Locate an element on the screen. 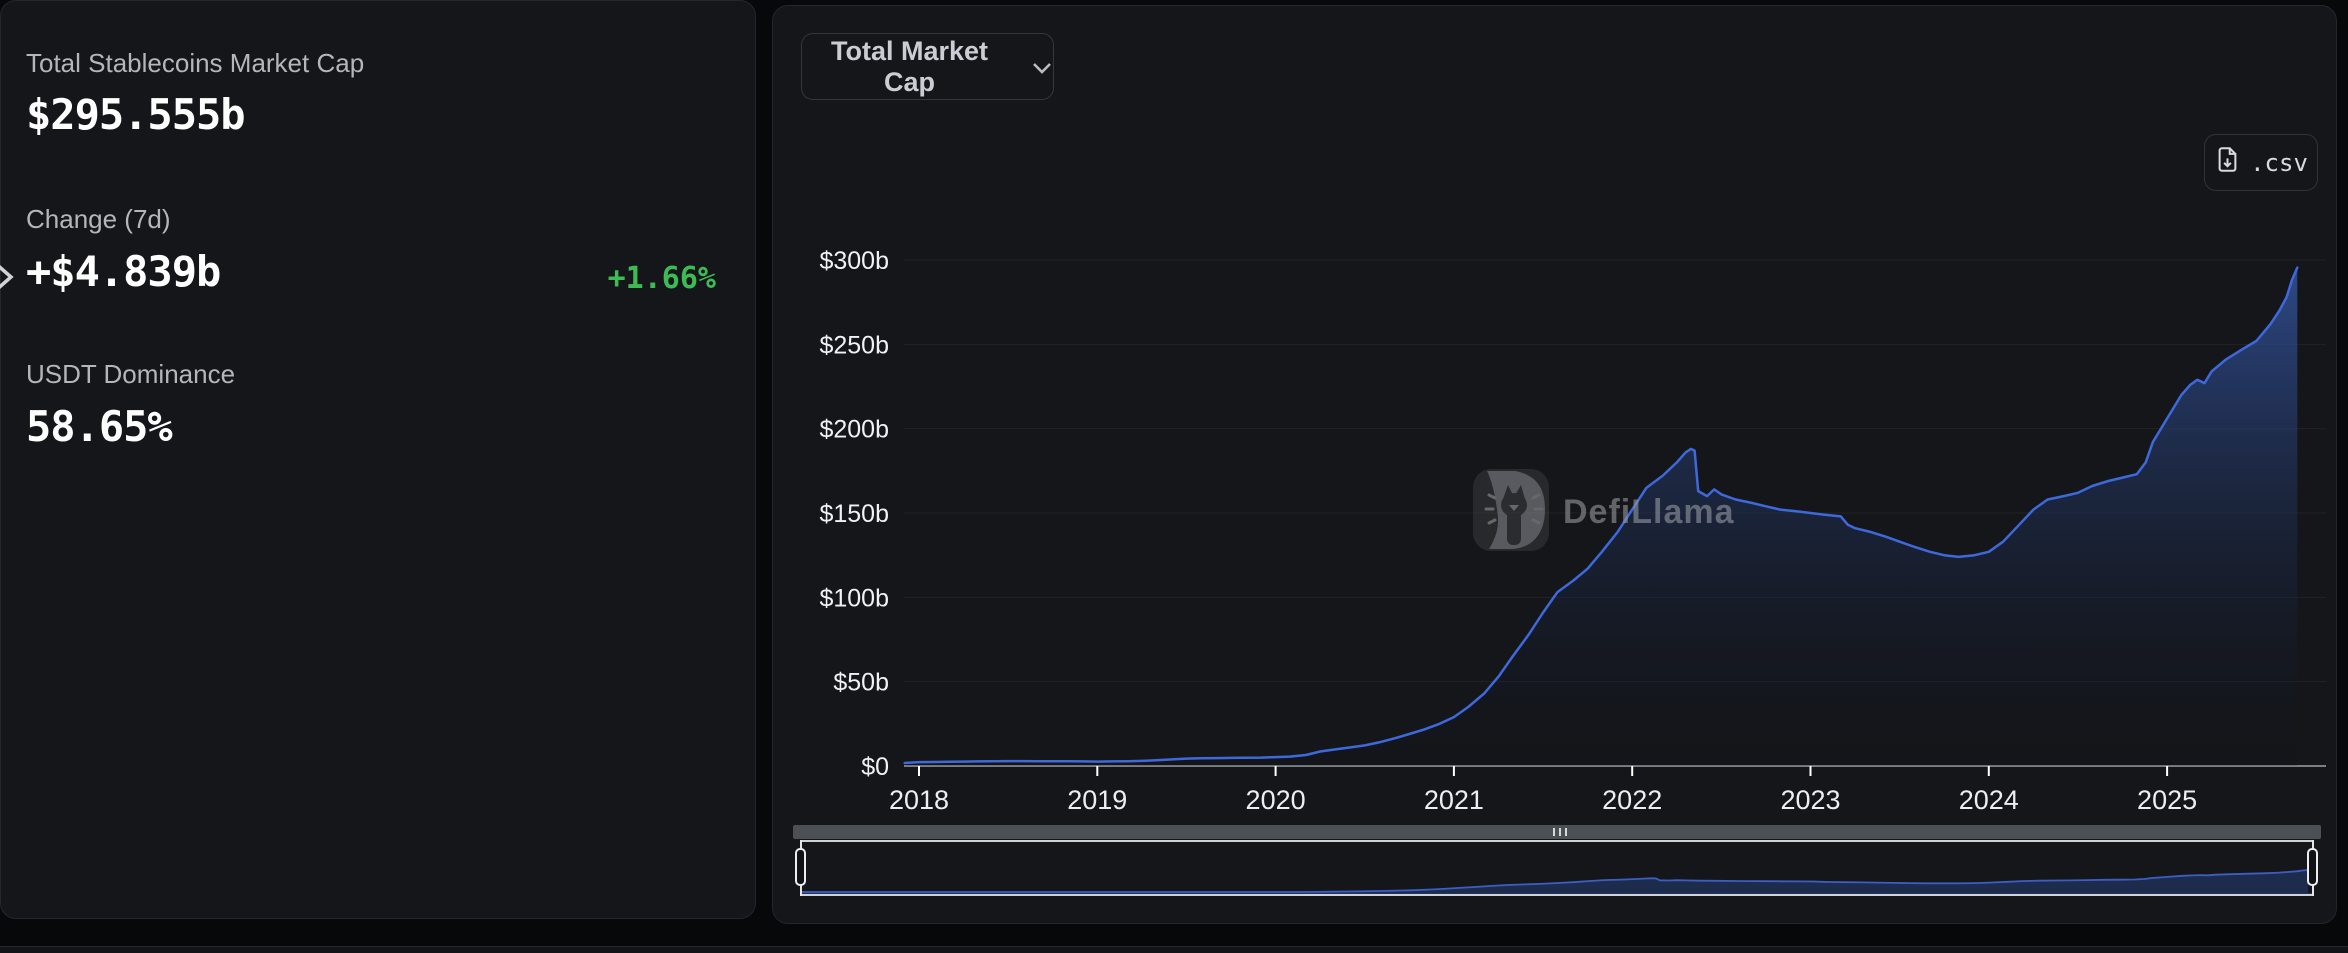  file-download-icon is located at coordinates (2227, 162).